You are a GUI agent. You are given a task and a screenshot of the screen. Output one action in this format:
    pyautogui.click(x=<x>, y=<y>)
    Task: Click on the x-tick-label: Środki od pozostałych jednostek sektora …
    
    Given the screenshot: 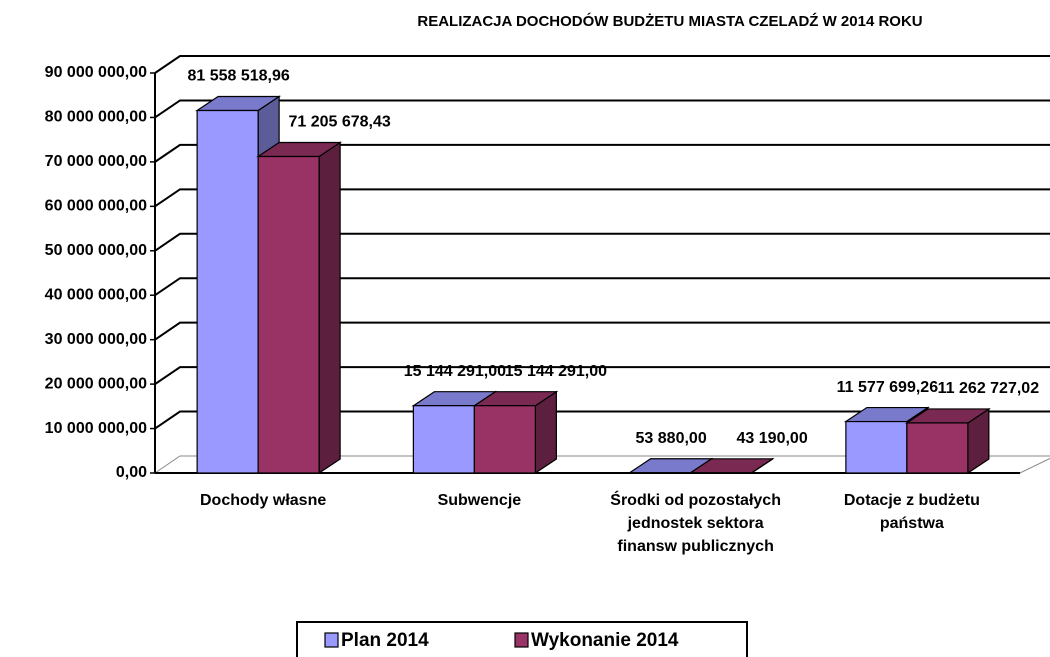 What is the action you would take?
    pyautogui.click(x=695, y=523)
    